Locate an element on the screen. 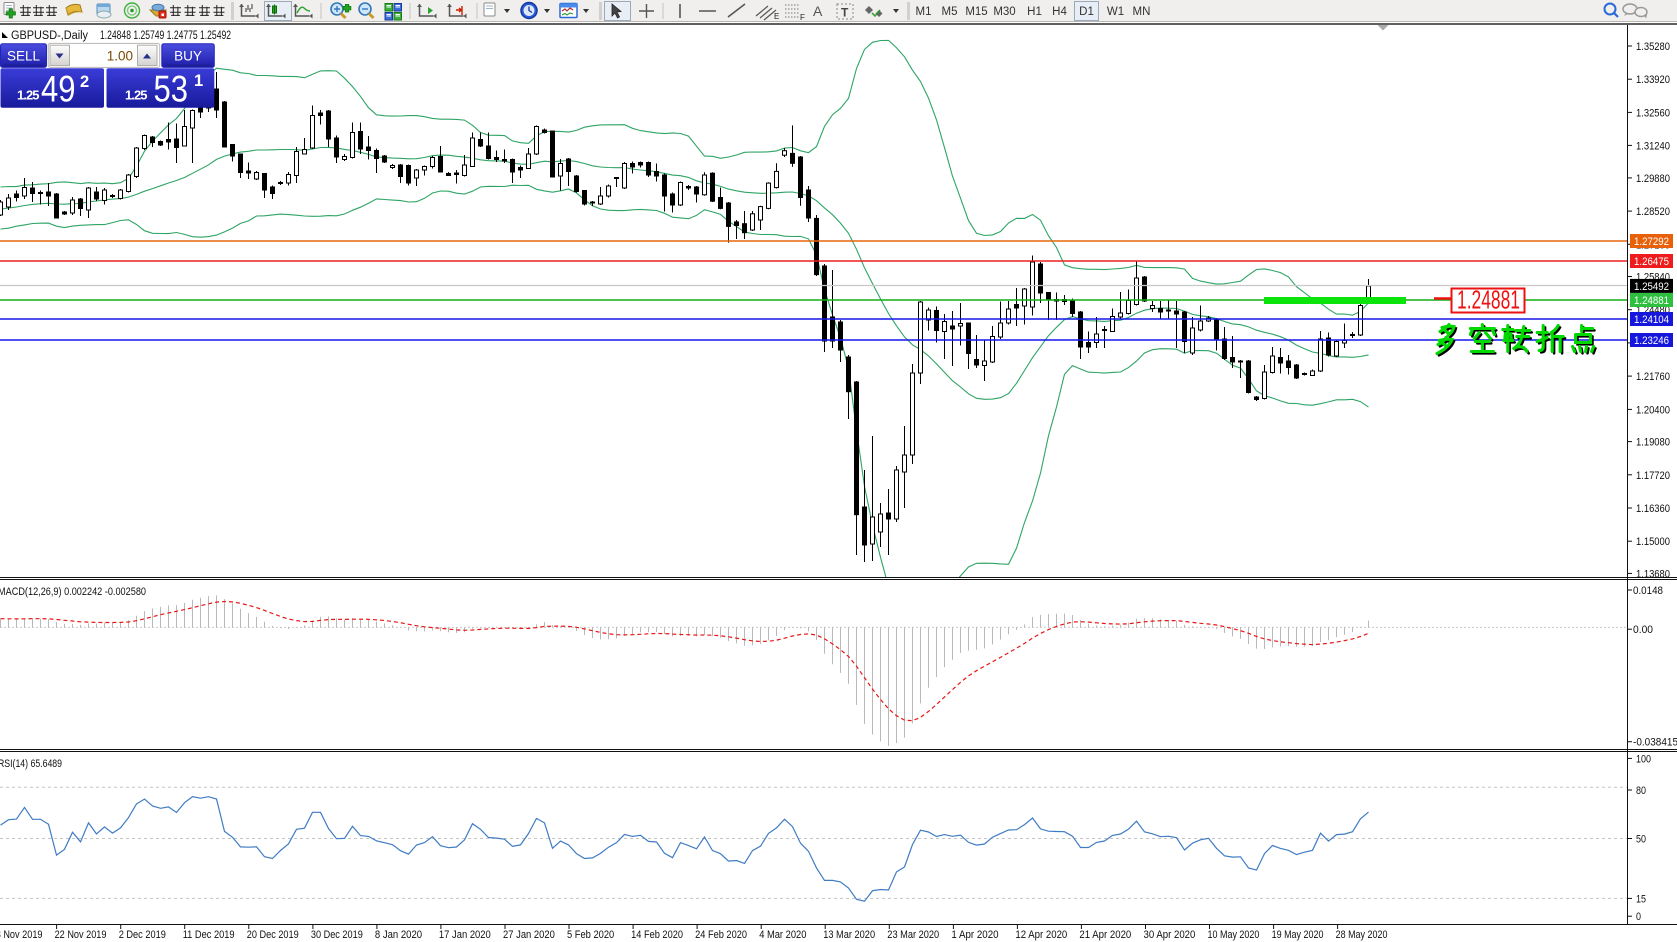 The height and width of the screenshot is (942, 1677). svg-text: 30 Apr 2020 is located at coordinates (1170, 935).